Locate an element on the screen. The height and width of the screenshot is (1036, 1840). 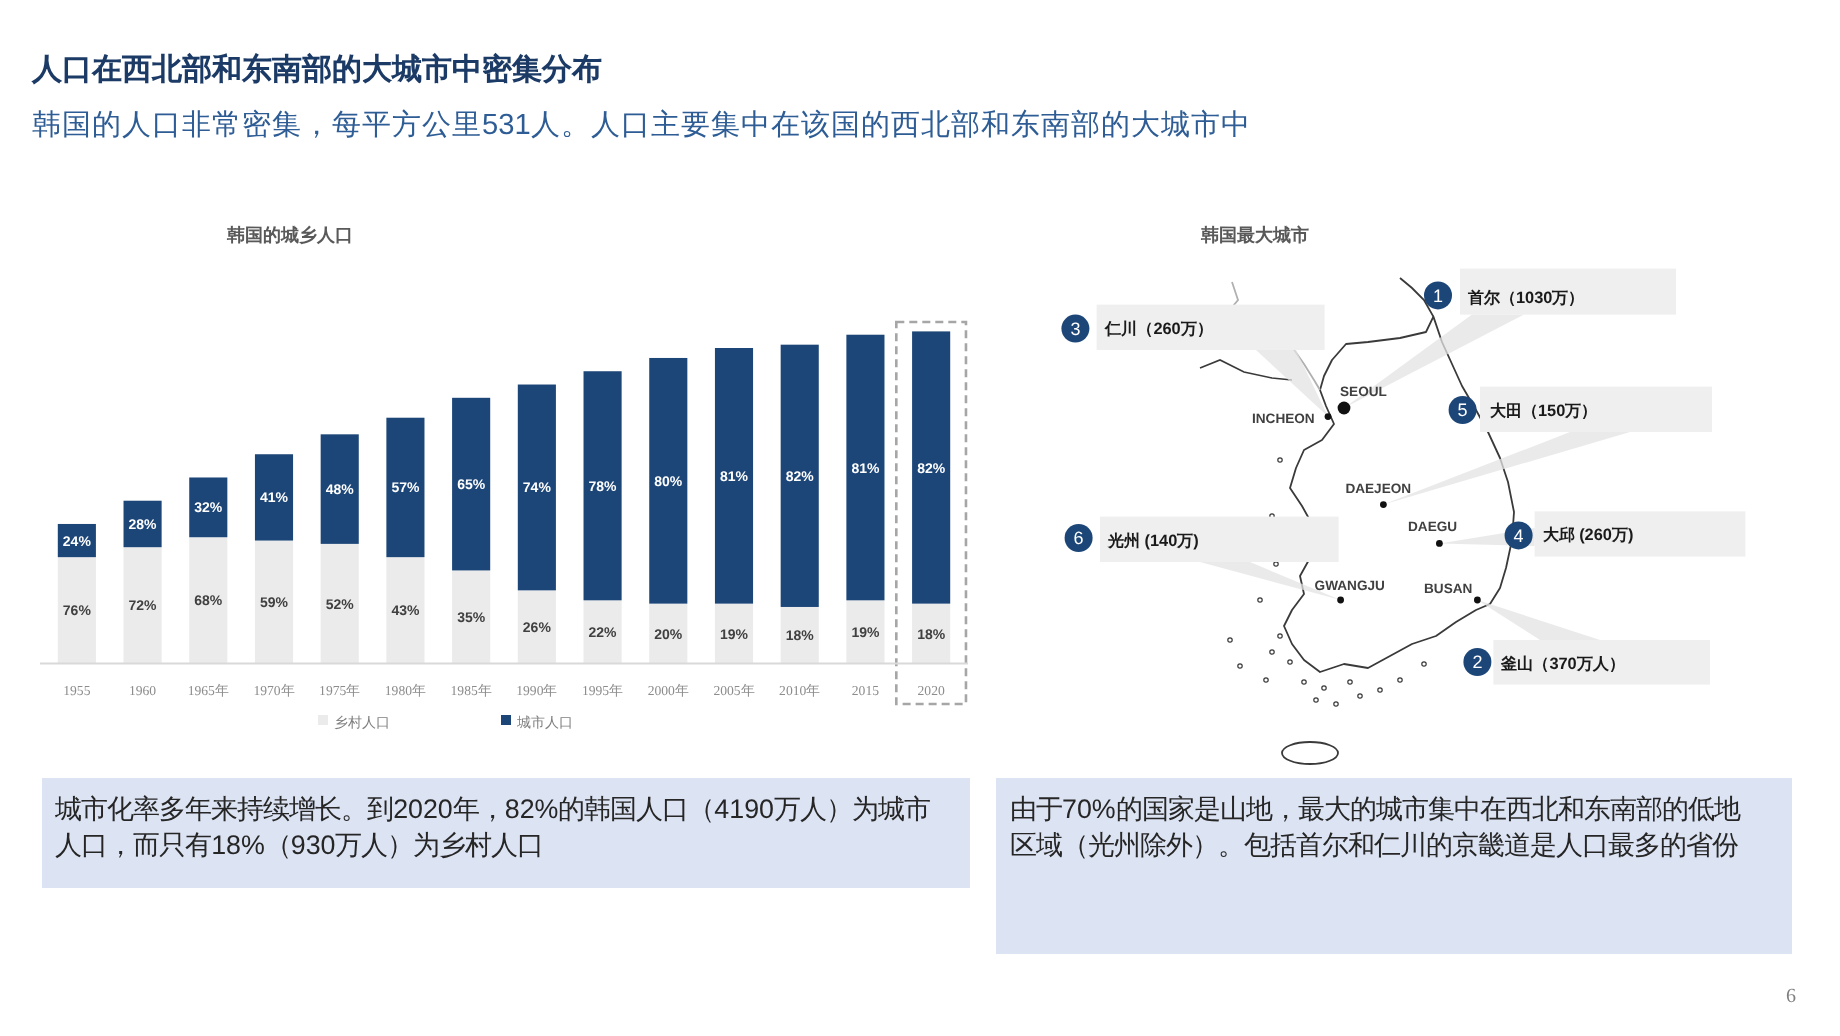
text: 光州 (140万) is located at coordinates (1153, 540).